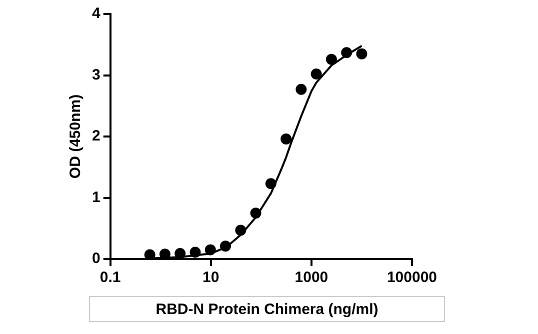 This screenshot has height=334, width=538. I want to click on x-tick-label: 100000, so click(412, 277).